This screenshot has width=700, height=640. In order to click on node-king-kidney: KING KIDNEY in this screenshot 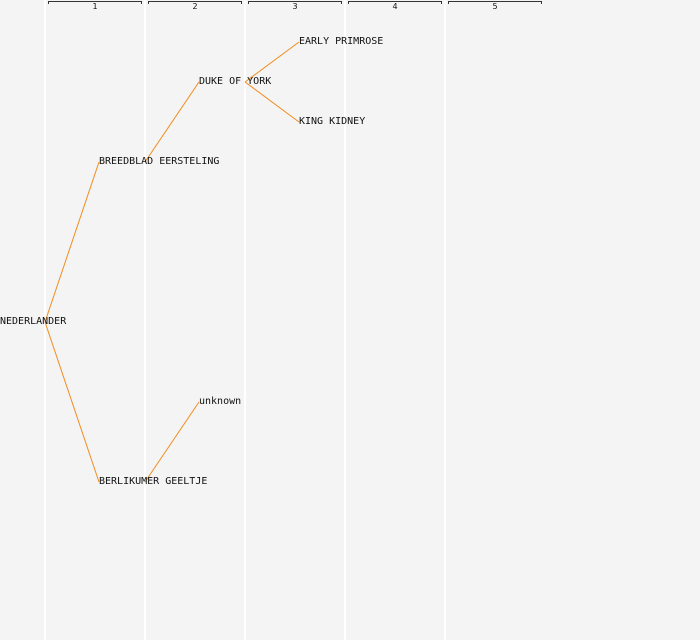, I will do `click(332, 121)`.